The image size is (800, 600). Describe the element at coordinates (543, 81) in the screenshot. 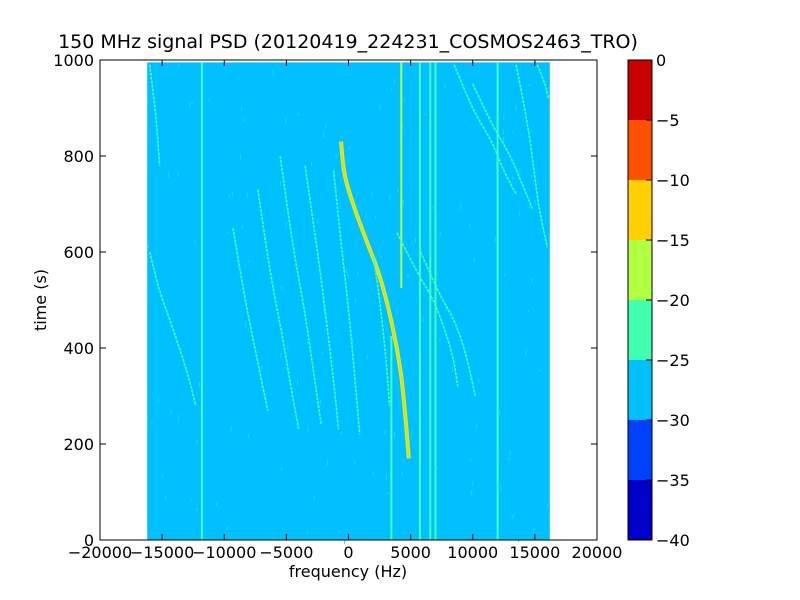

I see `sweep-m` at that location.